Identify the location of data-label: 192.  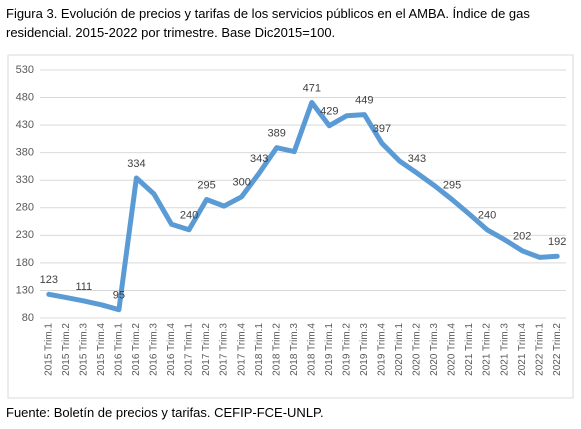
(557, 242).